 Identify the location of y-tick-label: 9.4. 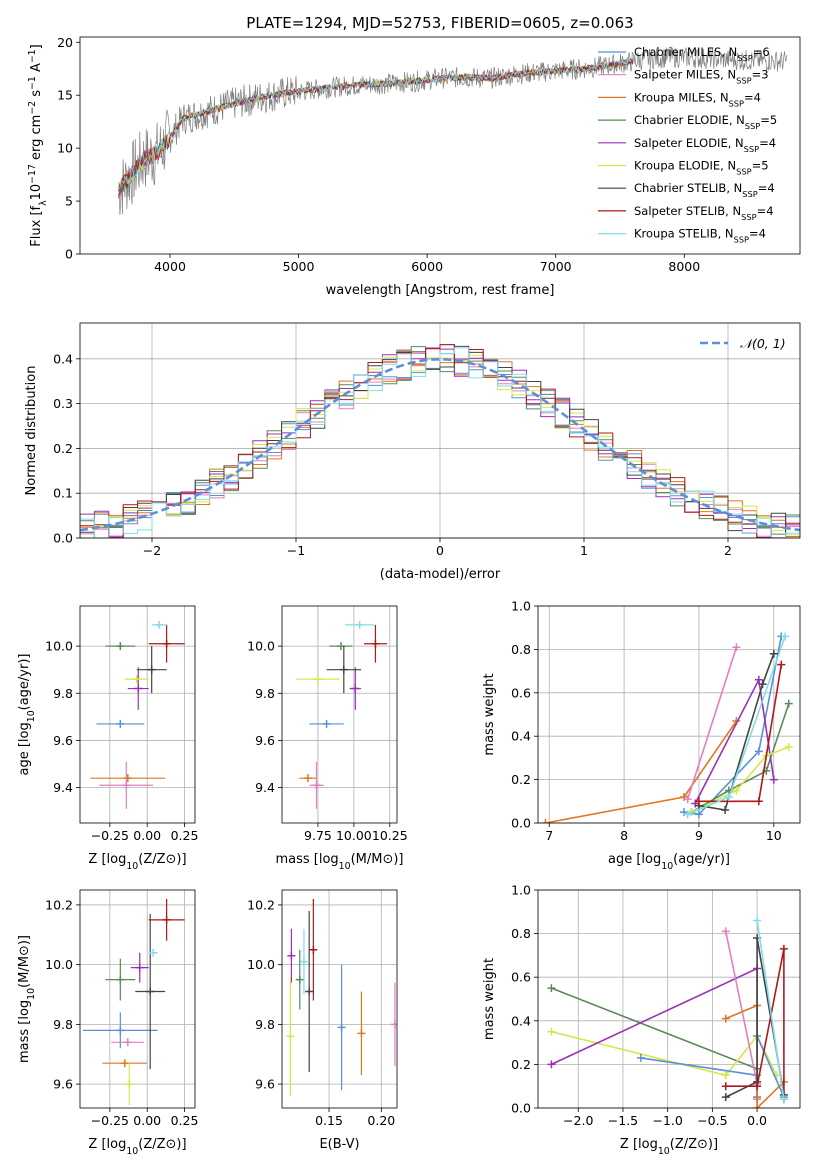
(63, 787).